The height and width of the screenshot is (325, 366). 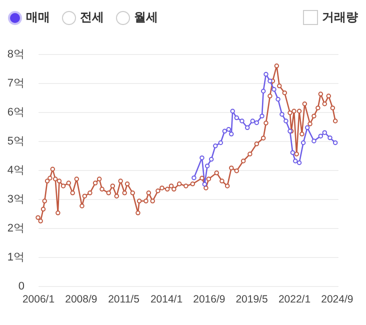 I want to click on text: 거래량, so click(x=340, y=17).